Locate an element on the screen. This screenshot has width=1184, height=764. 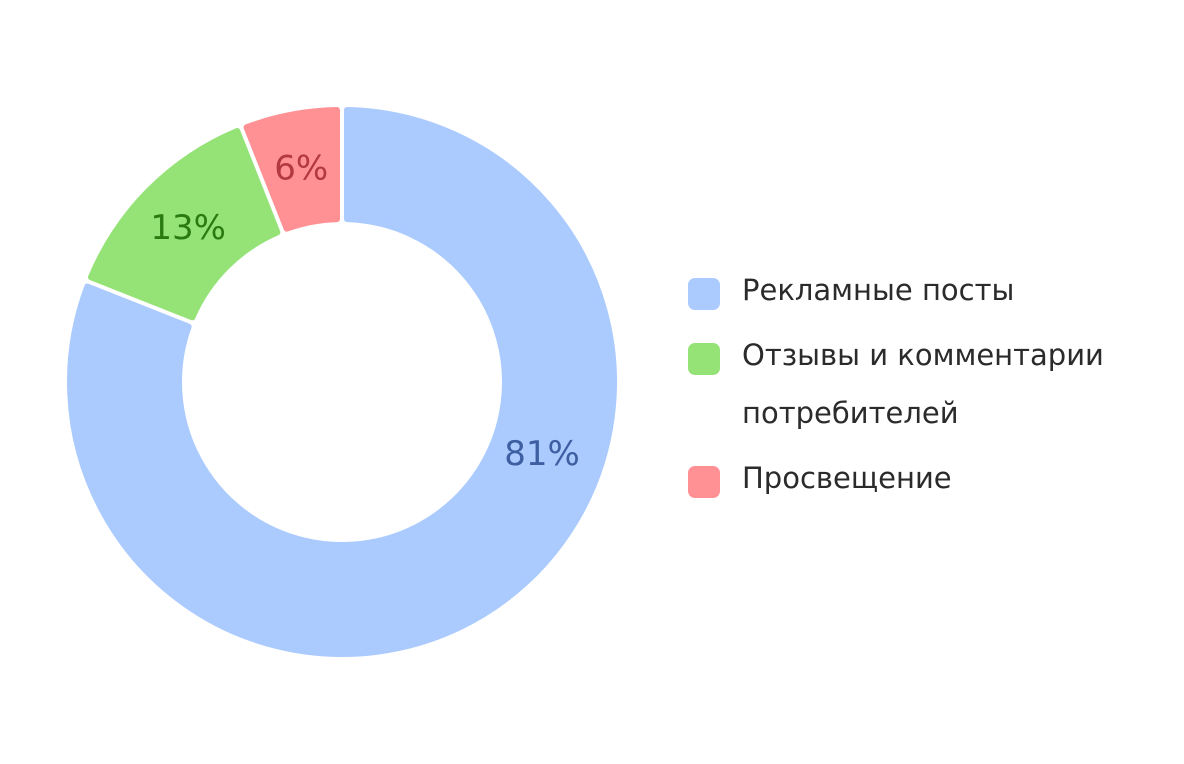
slice-education is located at coordinates (292, 169).